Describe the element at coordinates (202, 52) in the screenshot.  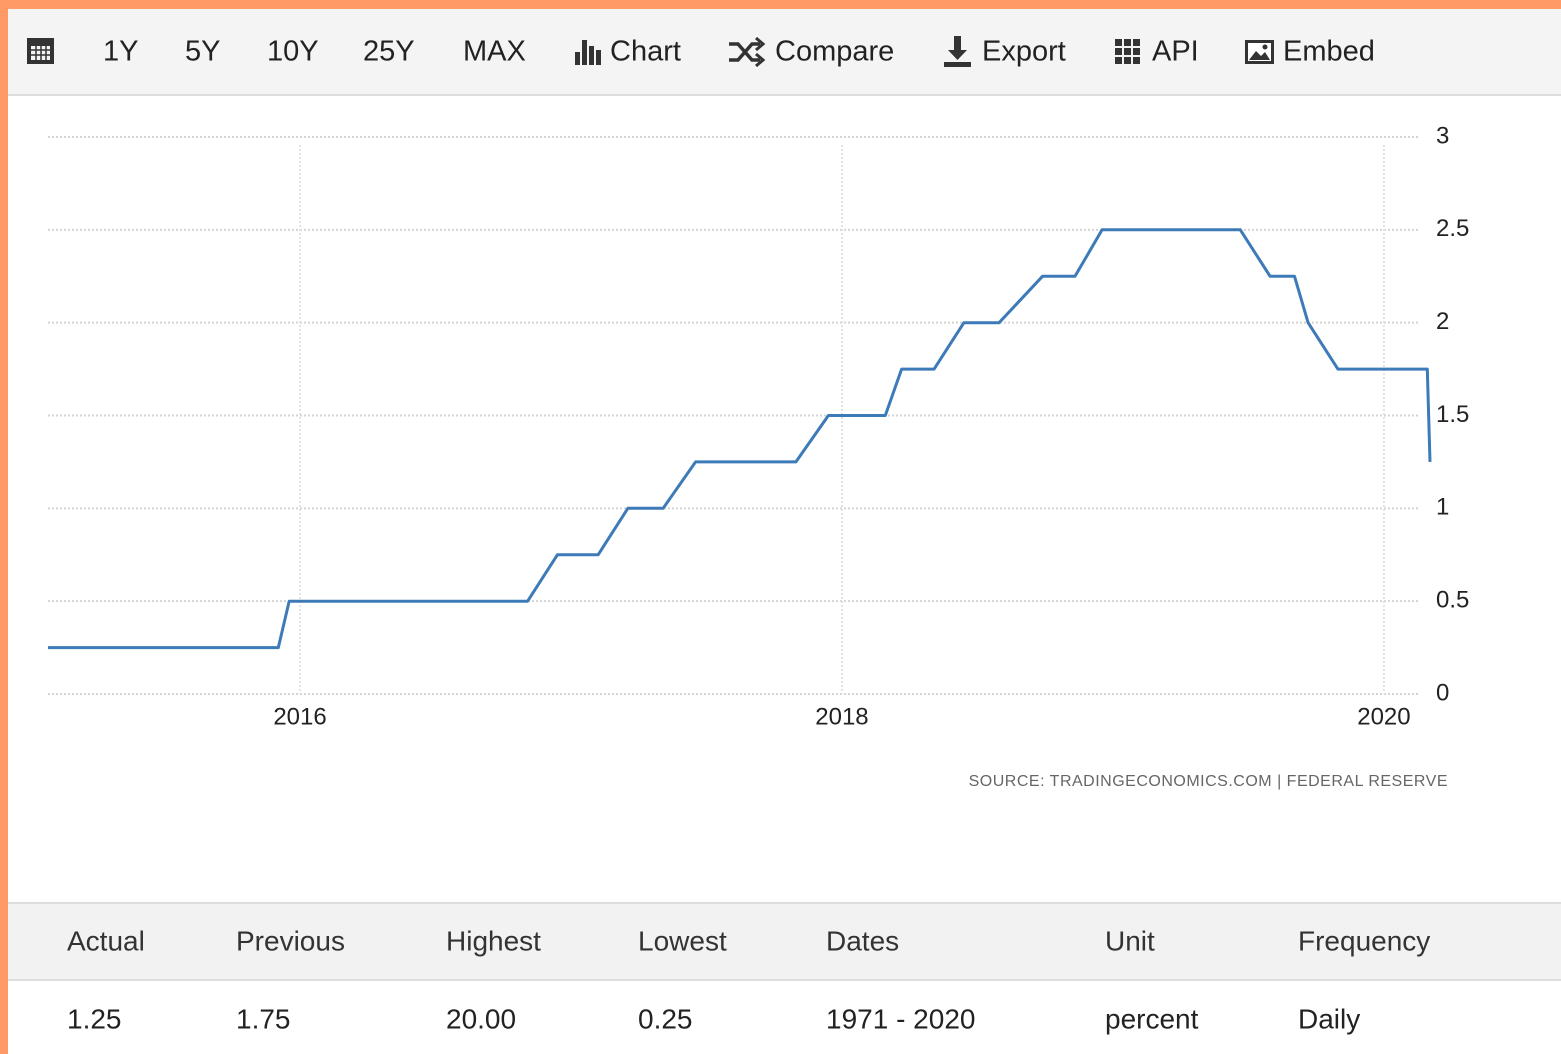
I see `toolbar-button: 5Y` at that location.